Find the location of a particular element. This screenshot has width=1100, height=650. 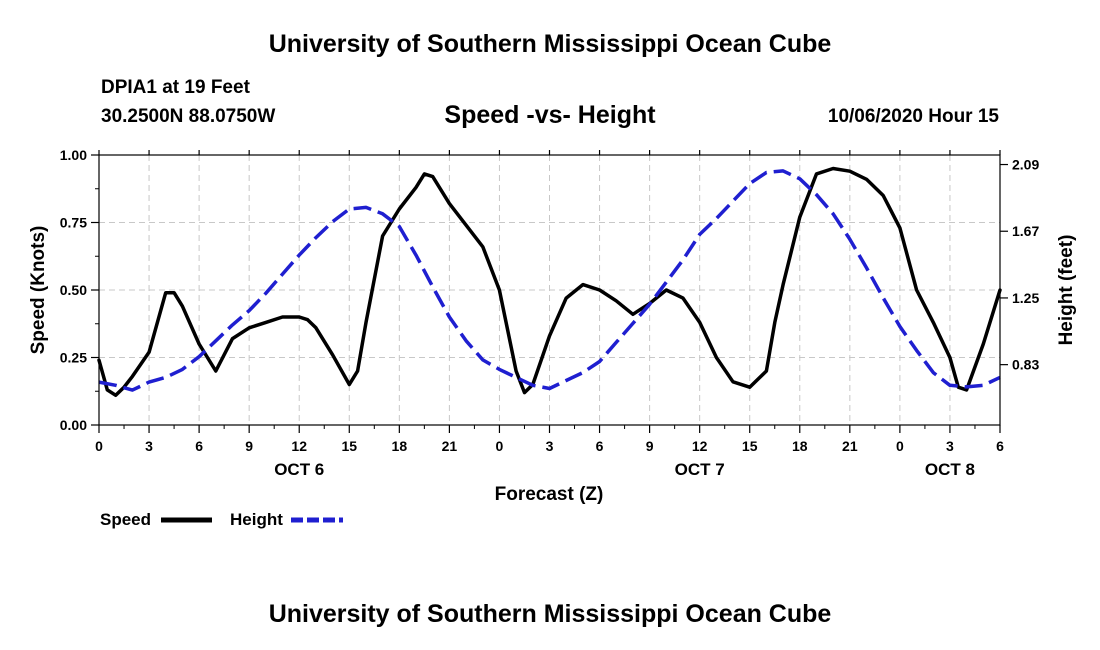

y2-axis-label: Height (feet) is located at coordinates (1066, 290).